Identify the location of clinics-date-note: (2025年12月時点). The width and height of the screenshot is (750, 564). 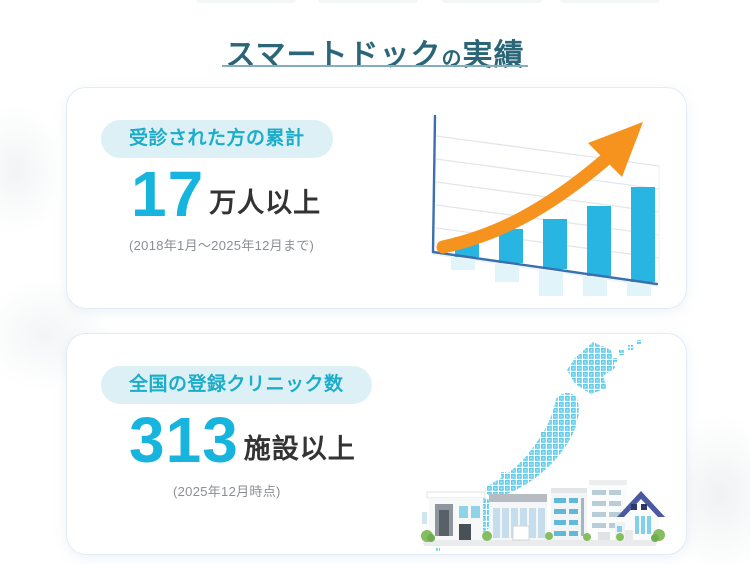
(227, 491).